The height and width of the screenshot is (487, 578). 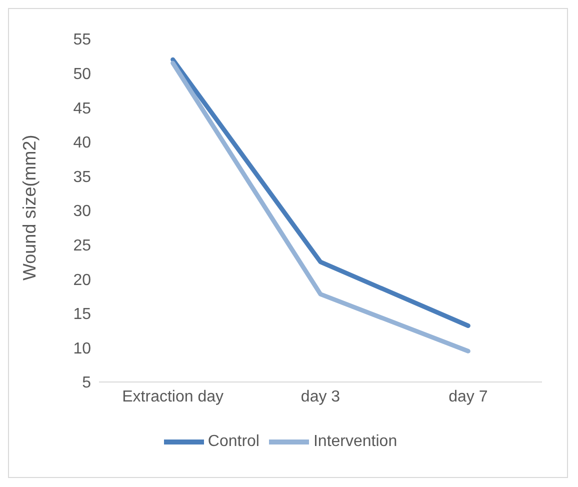 What do you see at coordinates (82, 349) in the screenshot?
I see `y-tick-label: 10` at bounding box center [82, 349].